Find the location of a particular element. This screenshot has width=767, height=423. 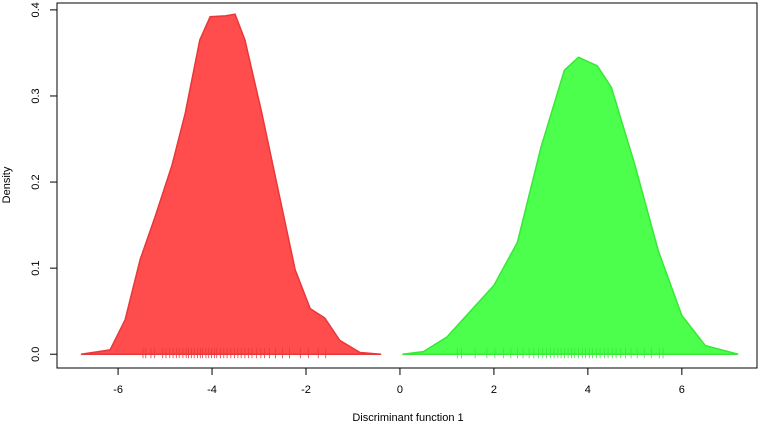

y-tick-label: 0.3 is located at coordinates (36, 95).